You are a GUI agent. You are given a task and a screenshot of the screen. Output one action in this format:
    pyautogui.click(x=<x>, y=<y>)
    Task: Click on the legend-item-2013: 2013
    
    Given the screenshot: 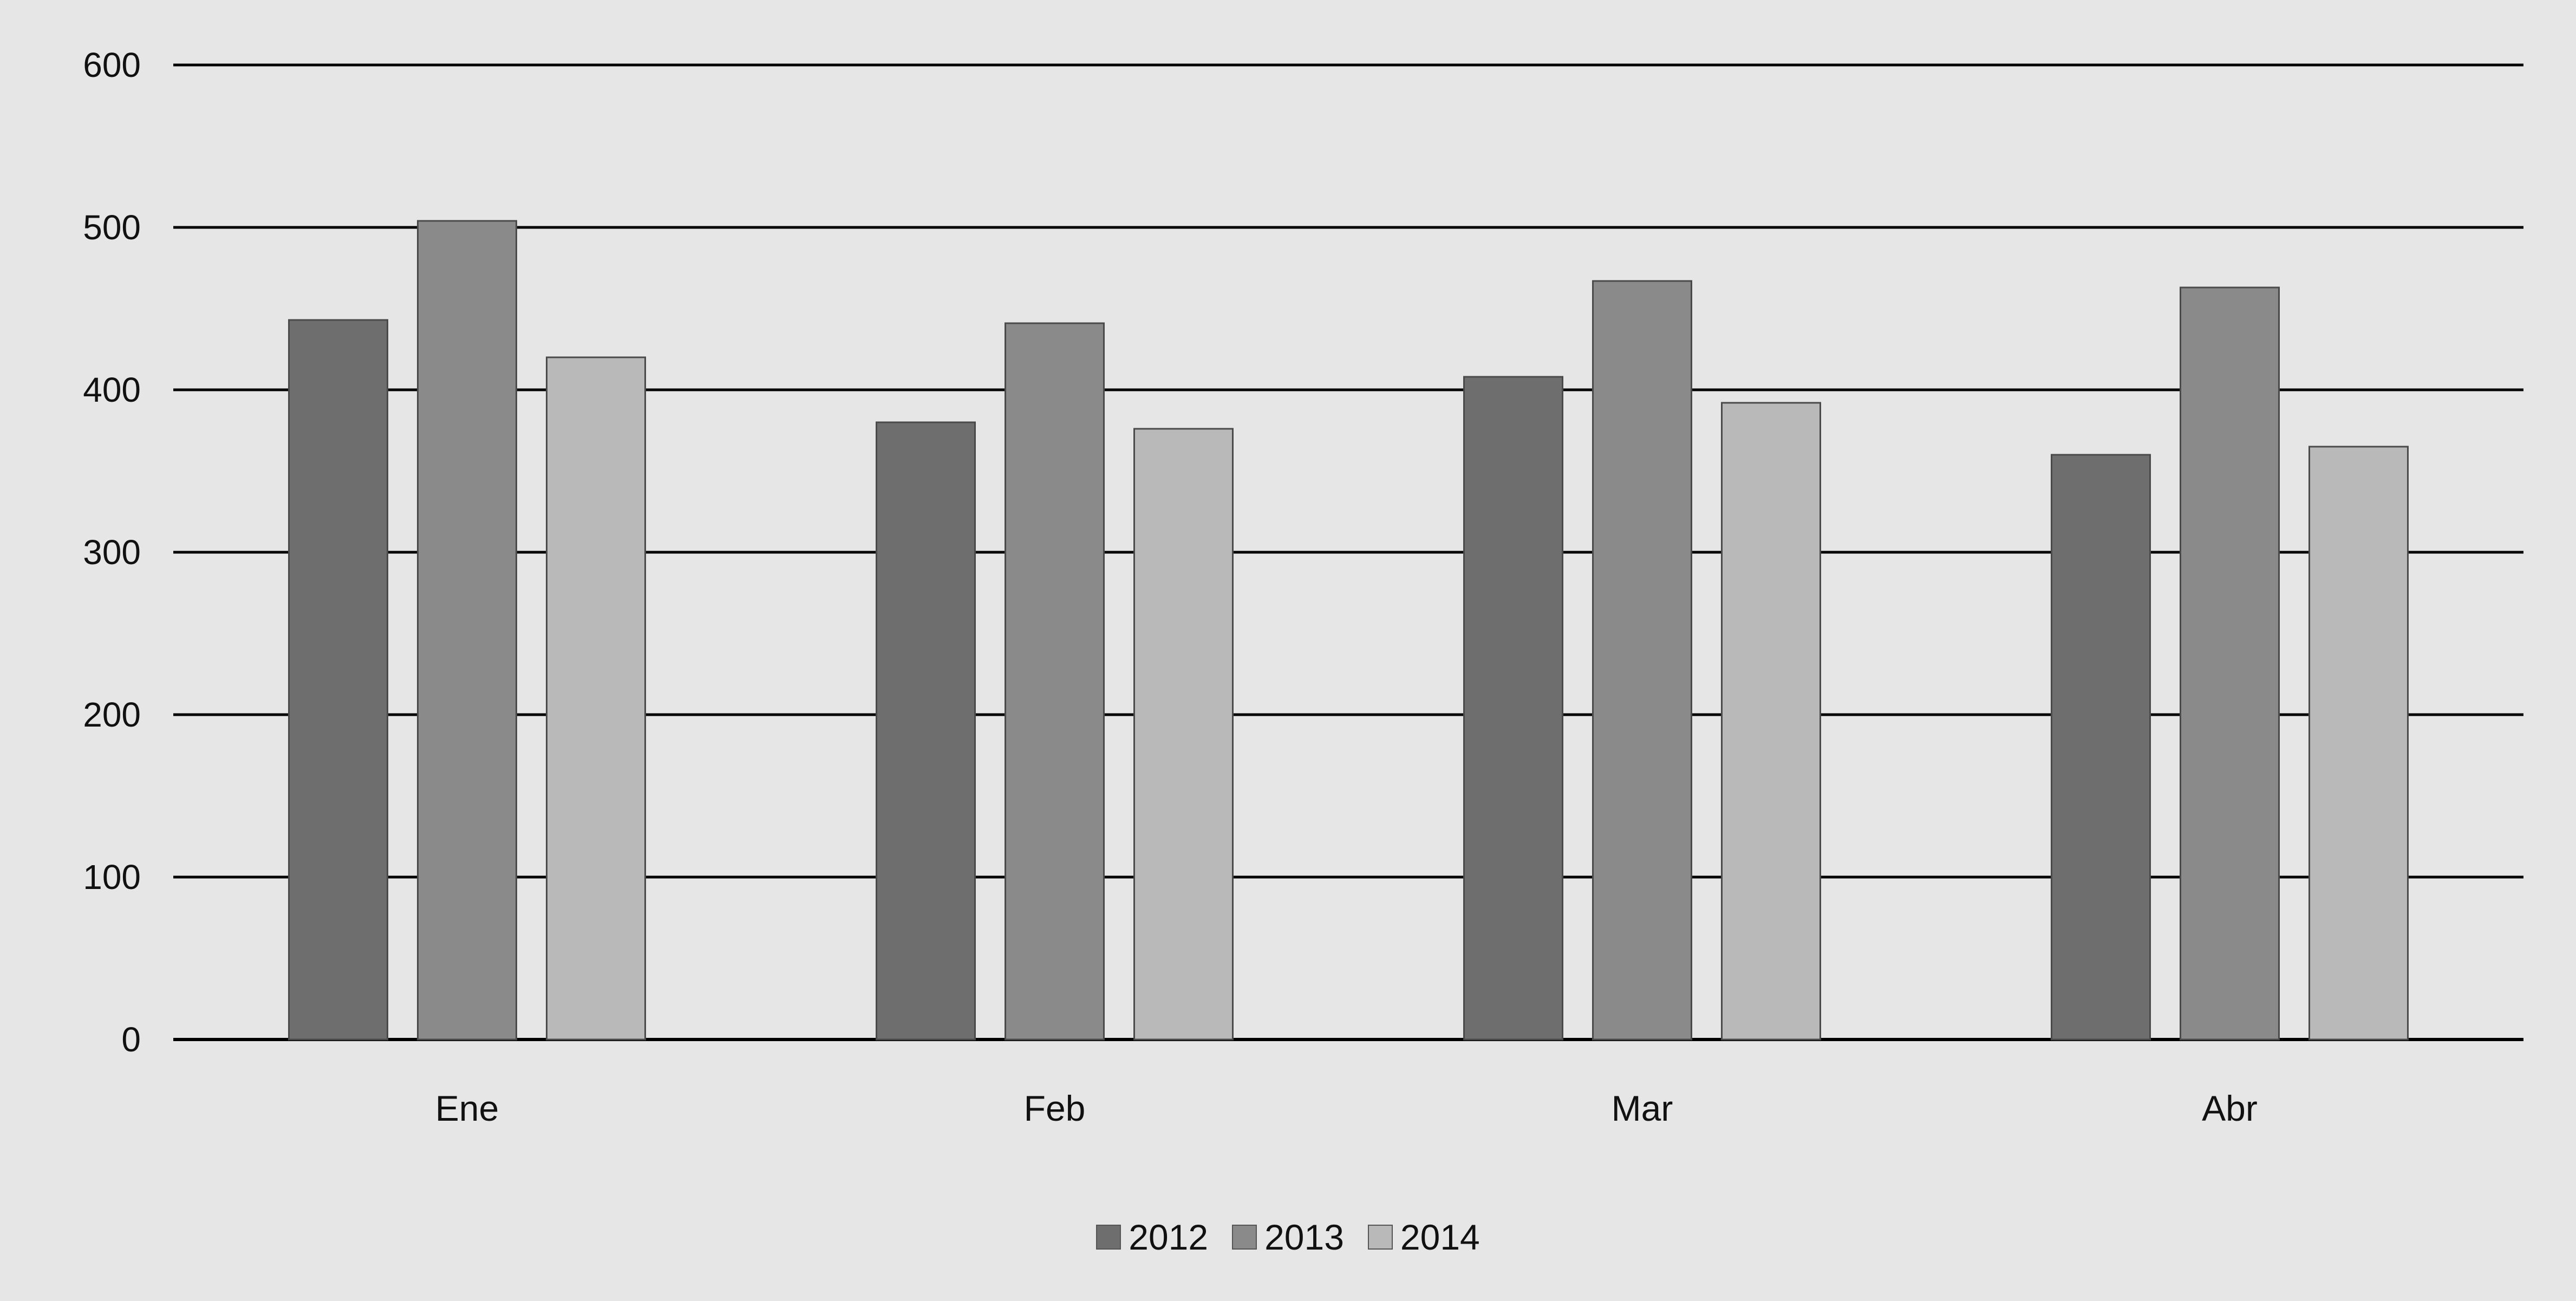 What is the action you would take?
    pyautogui.click(x=1288, y=1237)
    